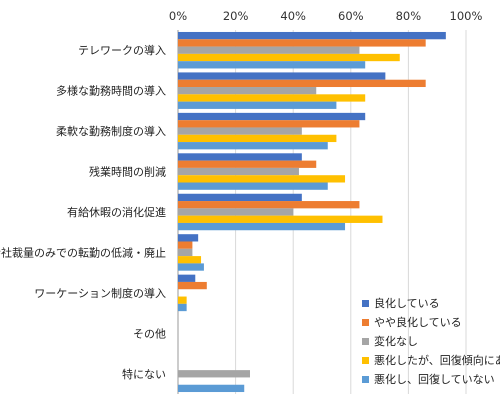 Image resolution: width=500 pixels, height=401 pixels. What do you see at coordinates (418, 322) in the screenshot?
I see `legend-label: やや良化している` at bounding box center [418, 322].